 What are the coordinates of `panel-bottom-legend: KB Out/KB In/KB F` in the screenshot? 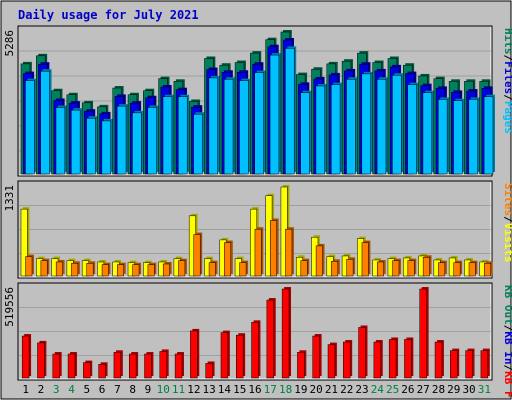 It's located at (507, 341).